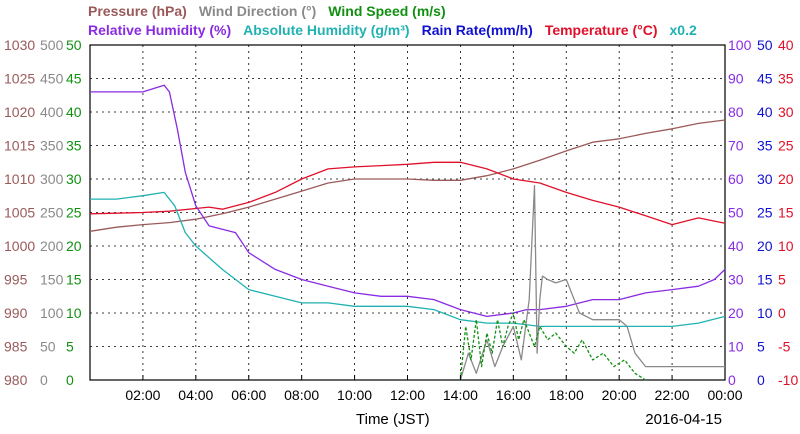  What do you see at coordinates (782, 313) in the screenshot?
I see `temp-tick-label: 0` at bounding box center [782, 313].